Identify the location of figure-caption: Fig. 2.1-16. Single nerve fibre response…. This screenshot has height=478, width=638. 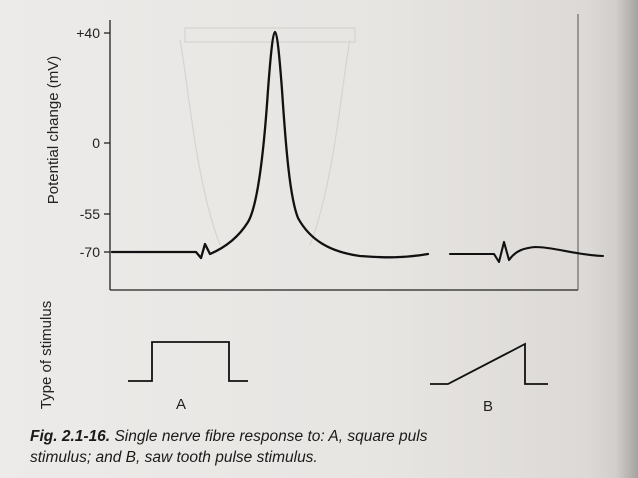
(330, 447).